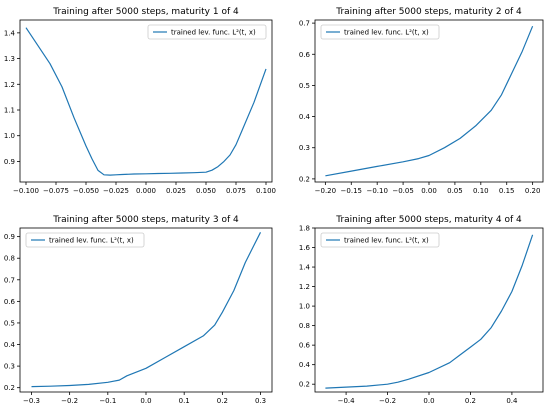 This screenshot has height=408, width=550. I want to click on y-tick-label: 1.8, so click(304, 229).